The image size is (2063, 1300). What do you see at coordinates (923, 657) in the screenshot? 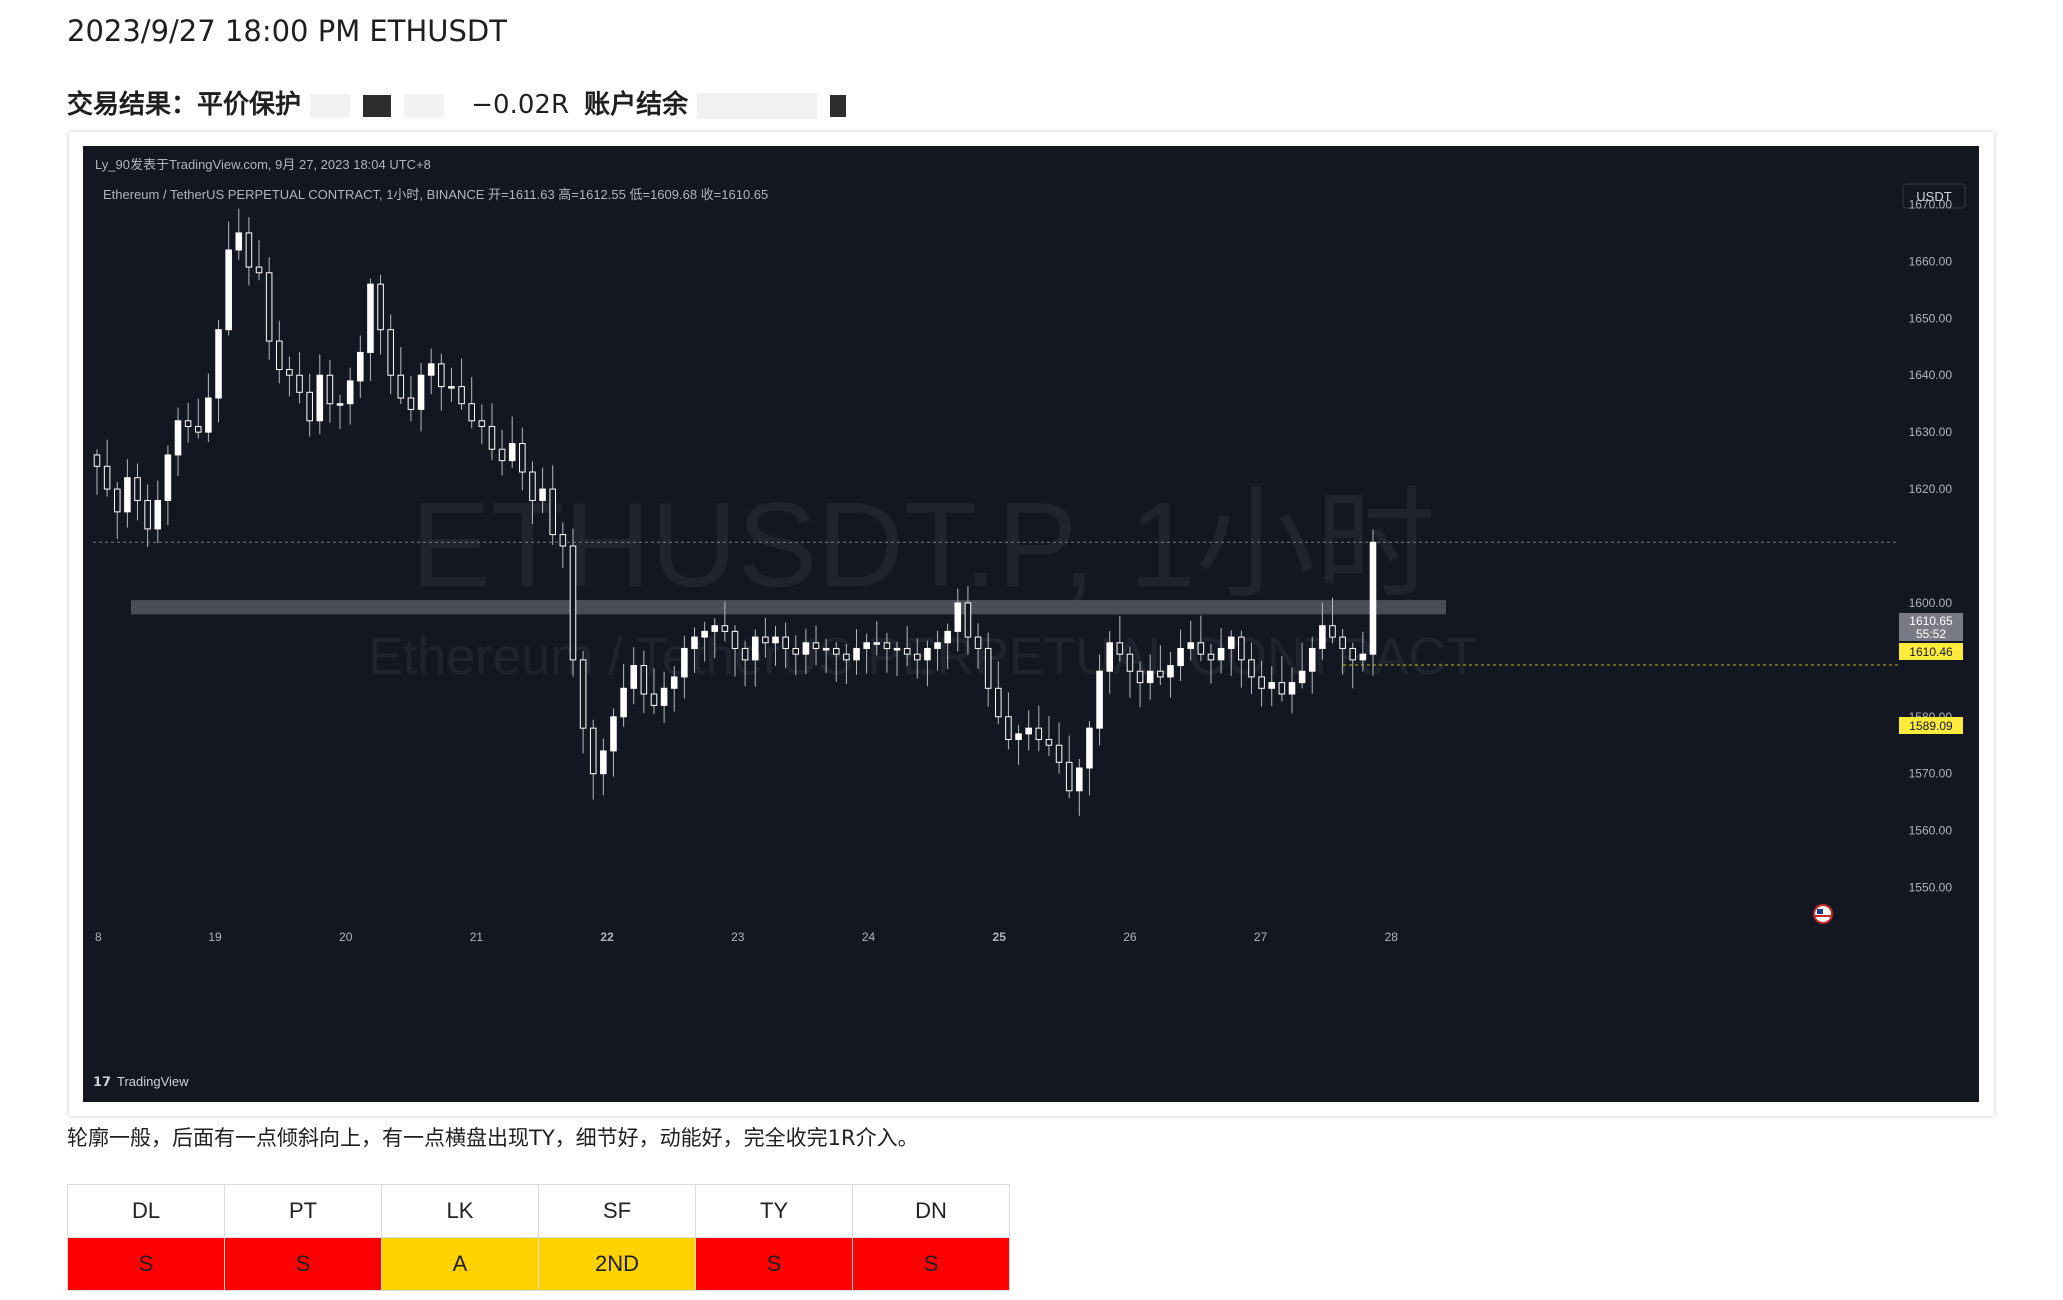
I see `watermark-subtitle: Ethereum / TetherUS PERPETUAL CONTRACT` at bounding box center [923, 657].